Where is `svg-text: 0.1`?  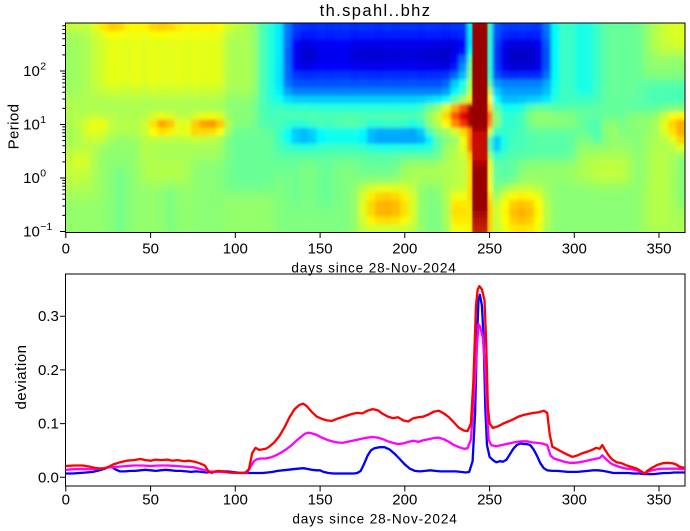 svg-text: 0.1 is located at coordinates (48, 424).